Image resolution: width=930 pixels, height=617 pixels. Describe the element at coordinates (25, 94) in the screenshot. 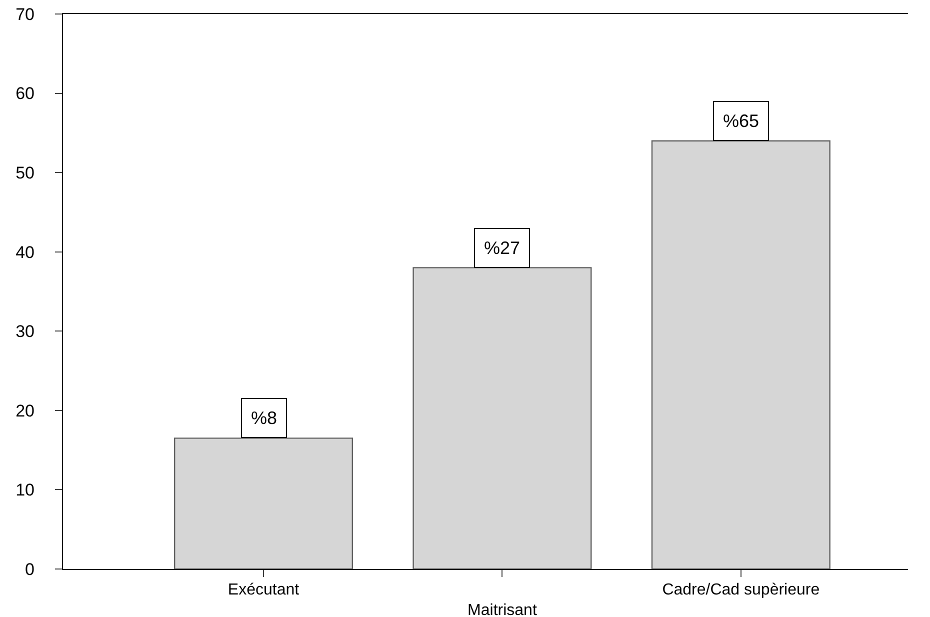

I see `y-tick-label: 60` at that location.